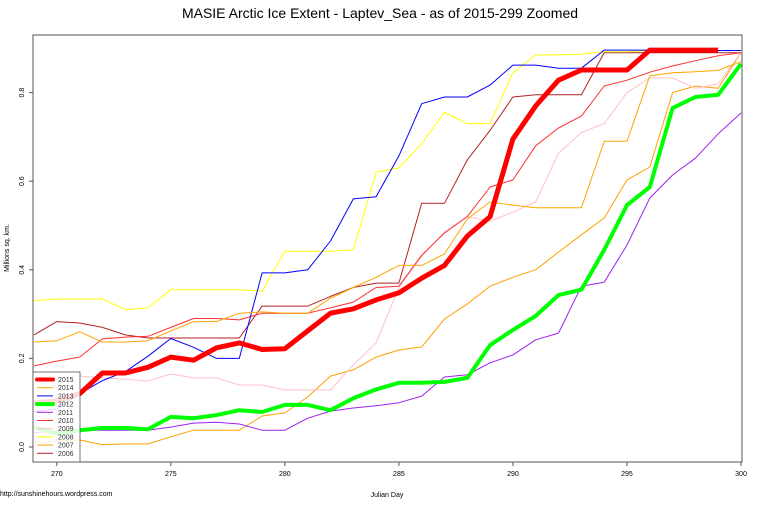  I want to click on footer-url: http://sunshinehours.wordpress.com, so click(56, 494).